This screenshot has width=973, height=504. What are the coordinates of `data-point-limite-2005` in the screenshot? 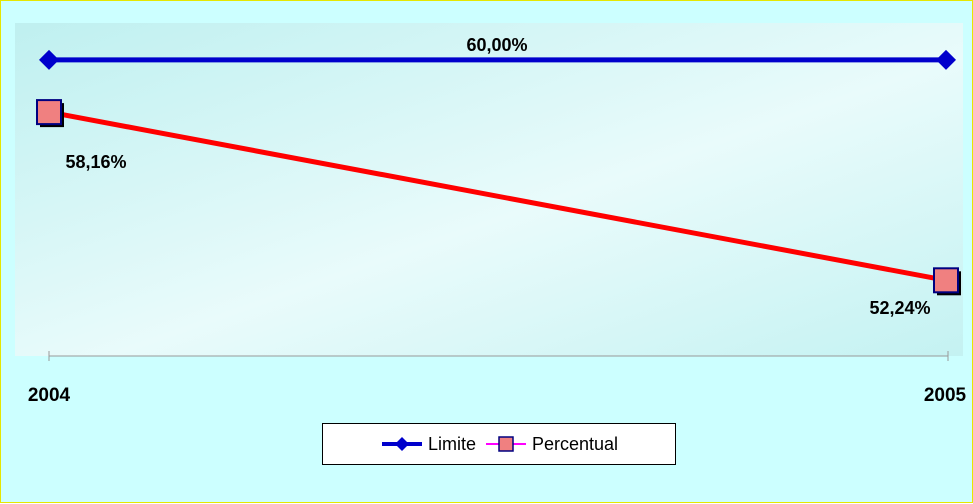 It's located at (946, 59).